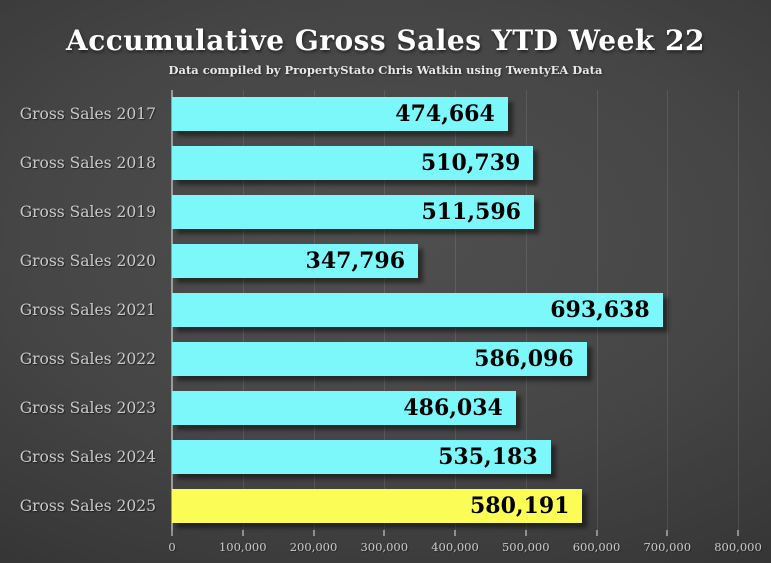 This screenshot has width=771, height=563. Describe the element at coordinates (470, 163) in the screenshot. I see `bar-value-label: 510,739` at that location.